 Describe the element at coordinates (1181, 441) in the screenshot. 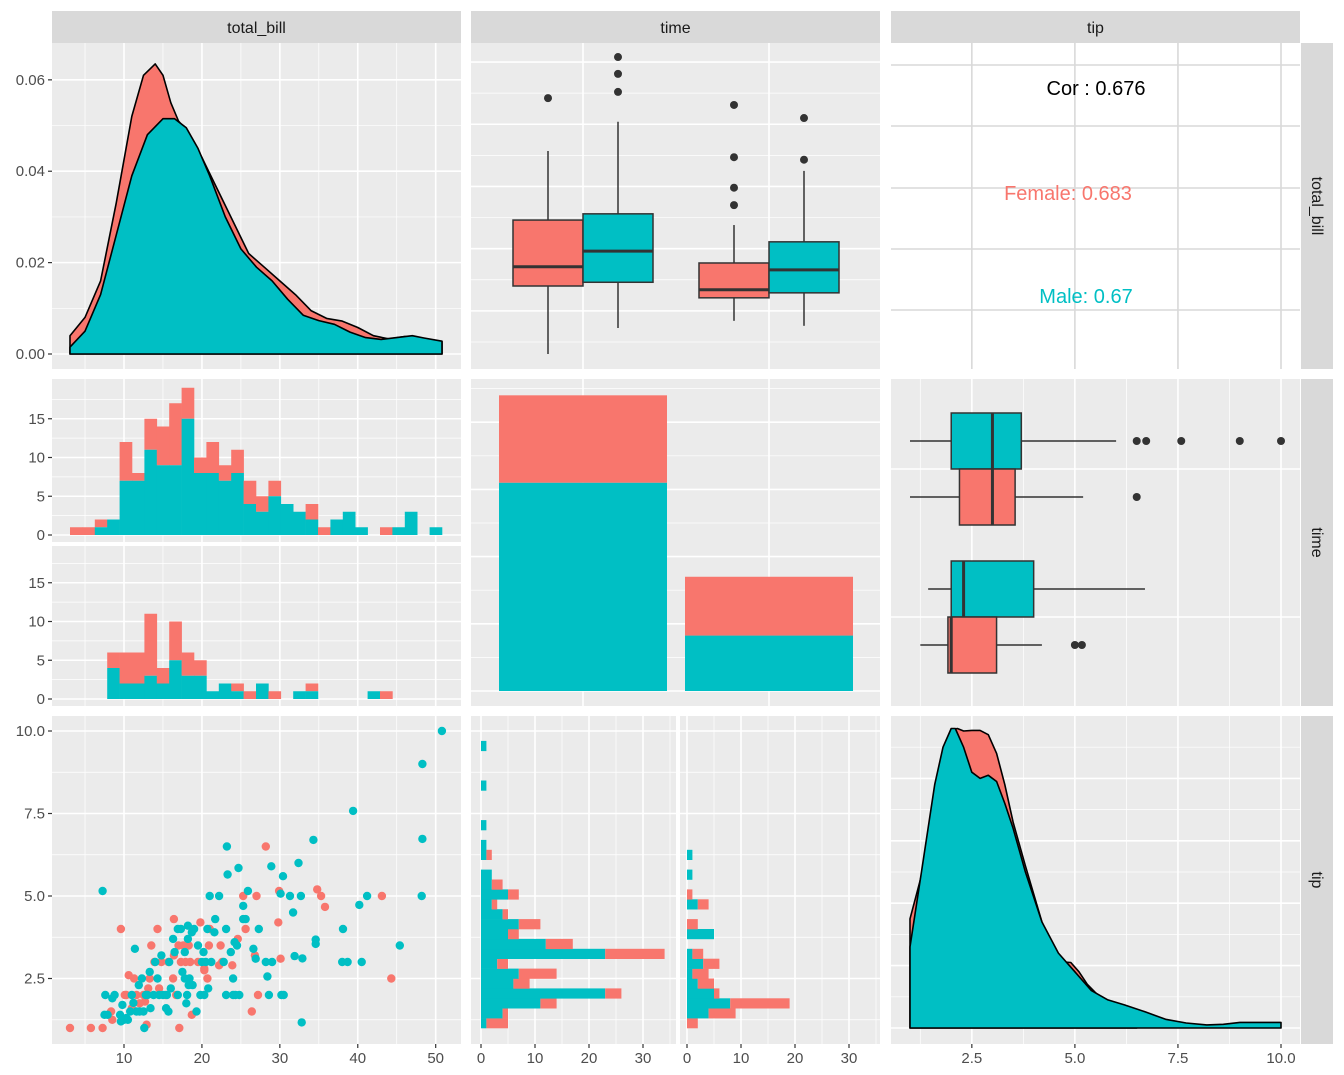

I see `tip-boxplot-dinner-male-outlier` at that location.